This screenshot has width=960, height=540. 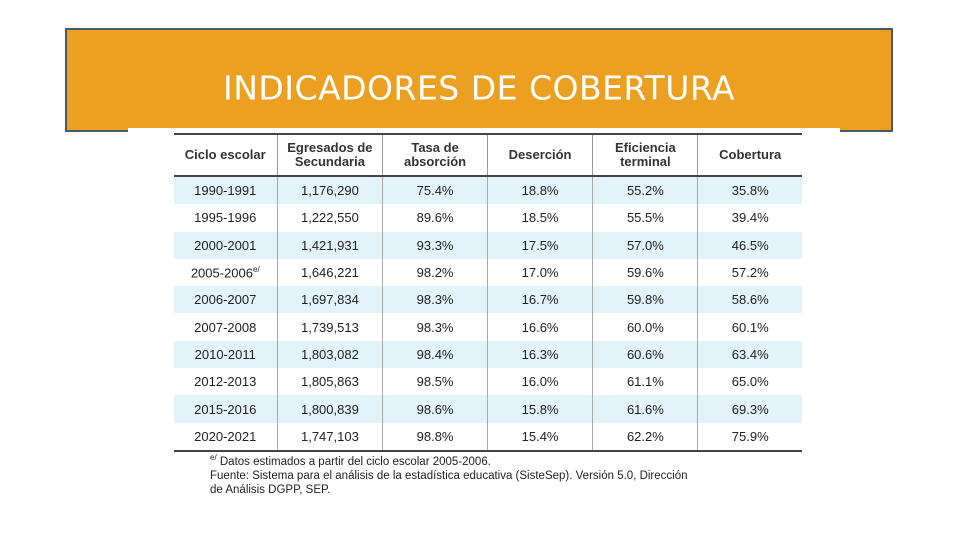 I want to click on cell-eficiencia: 62.2%, so click(x=645, y=437).